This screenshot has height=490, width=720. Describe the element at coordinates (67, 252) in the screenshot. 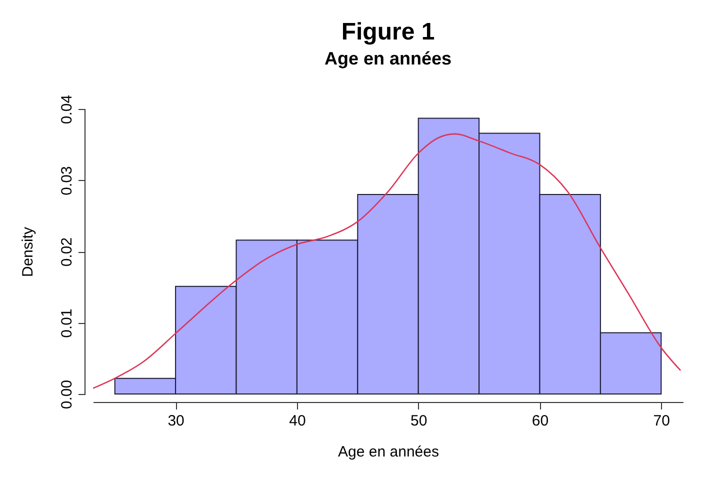

I see `y-tick-label: 0.02` at that location.